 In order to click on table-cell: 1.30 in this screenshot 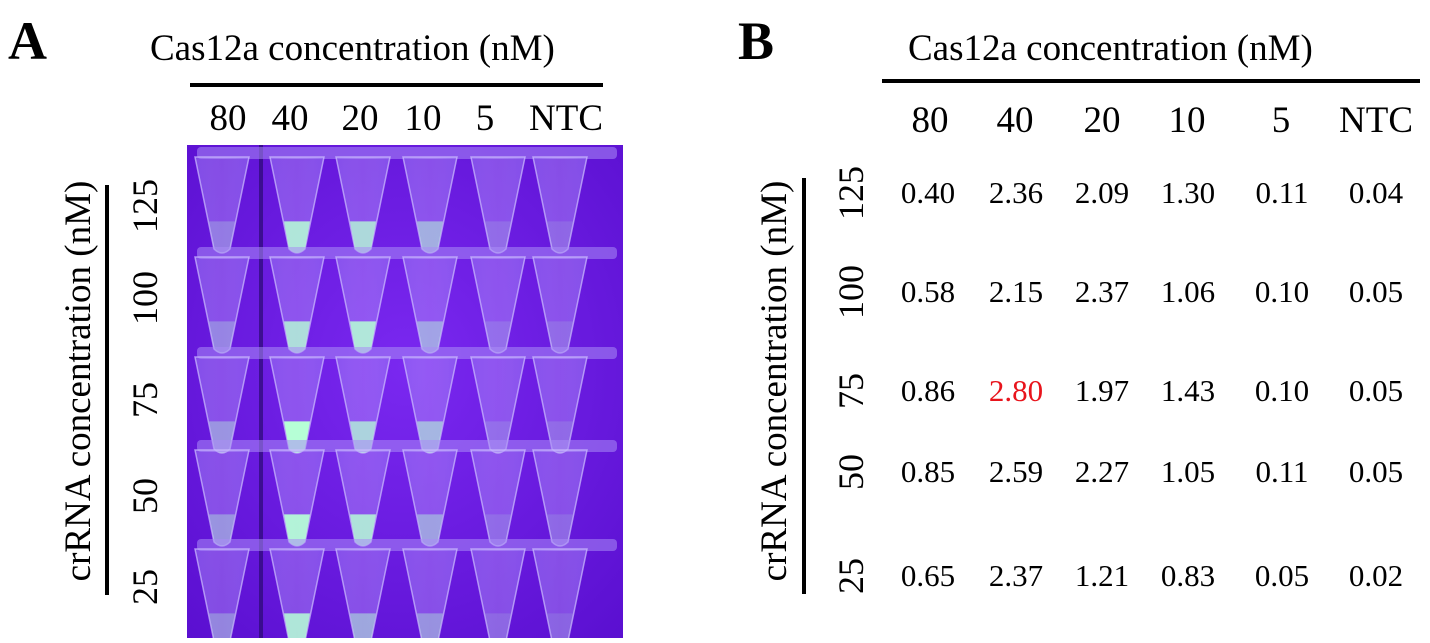, I will do `click(1188, 192)`.